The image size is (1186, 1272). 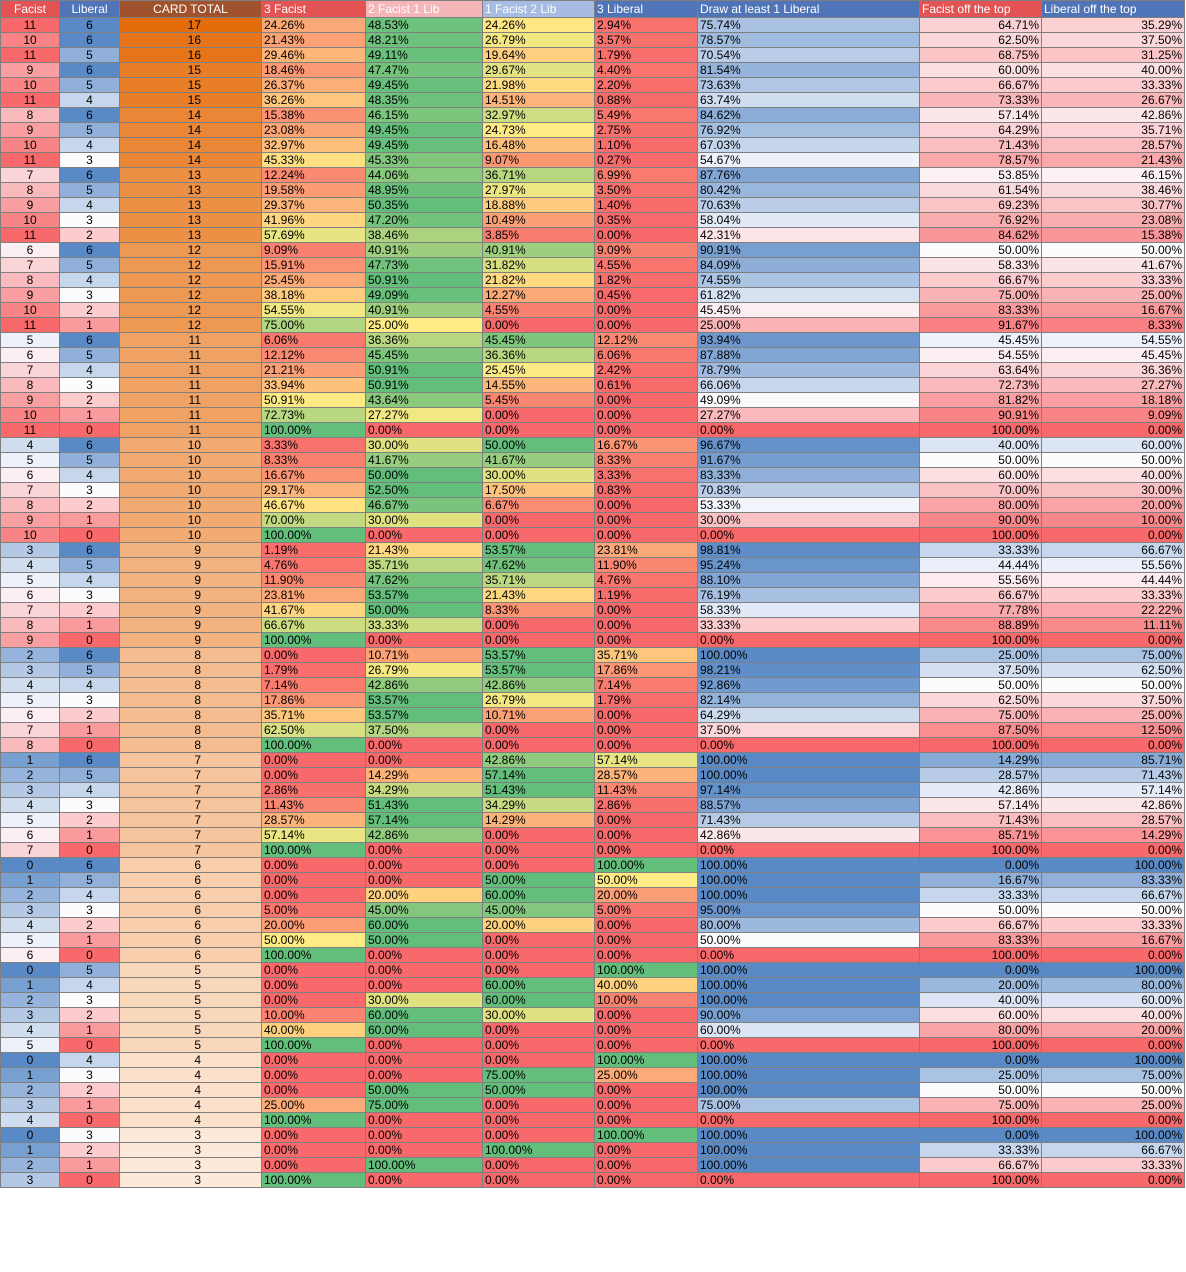 What do you see at coordinates (424, 175) in the screenshot?
I see `table-cell: 44.06%` at bounding box center [424, 175].